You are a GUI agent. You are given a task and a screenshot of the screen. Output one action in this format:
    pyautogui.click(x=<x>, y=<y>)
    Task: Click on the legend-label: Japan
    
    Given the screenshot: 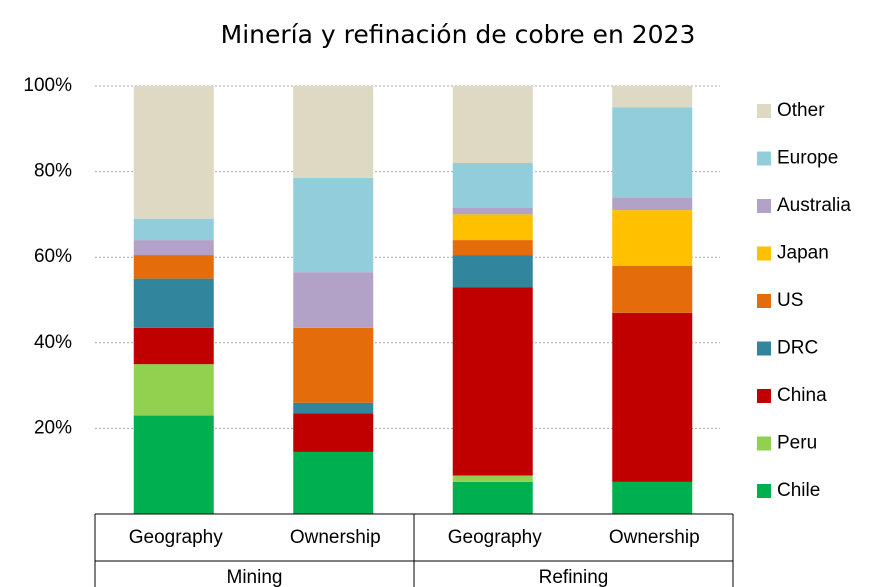 What is the action you would take?
    pyautogui.click(x=803, y=253)
    